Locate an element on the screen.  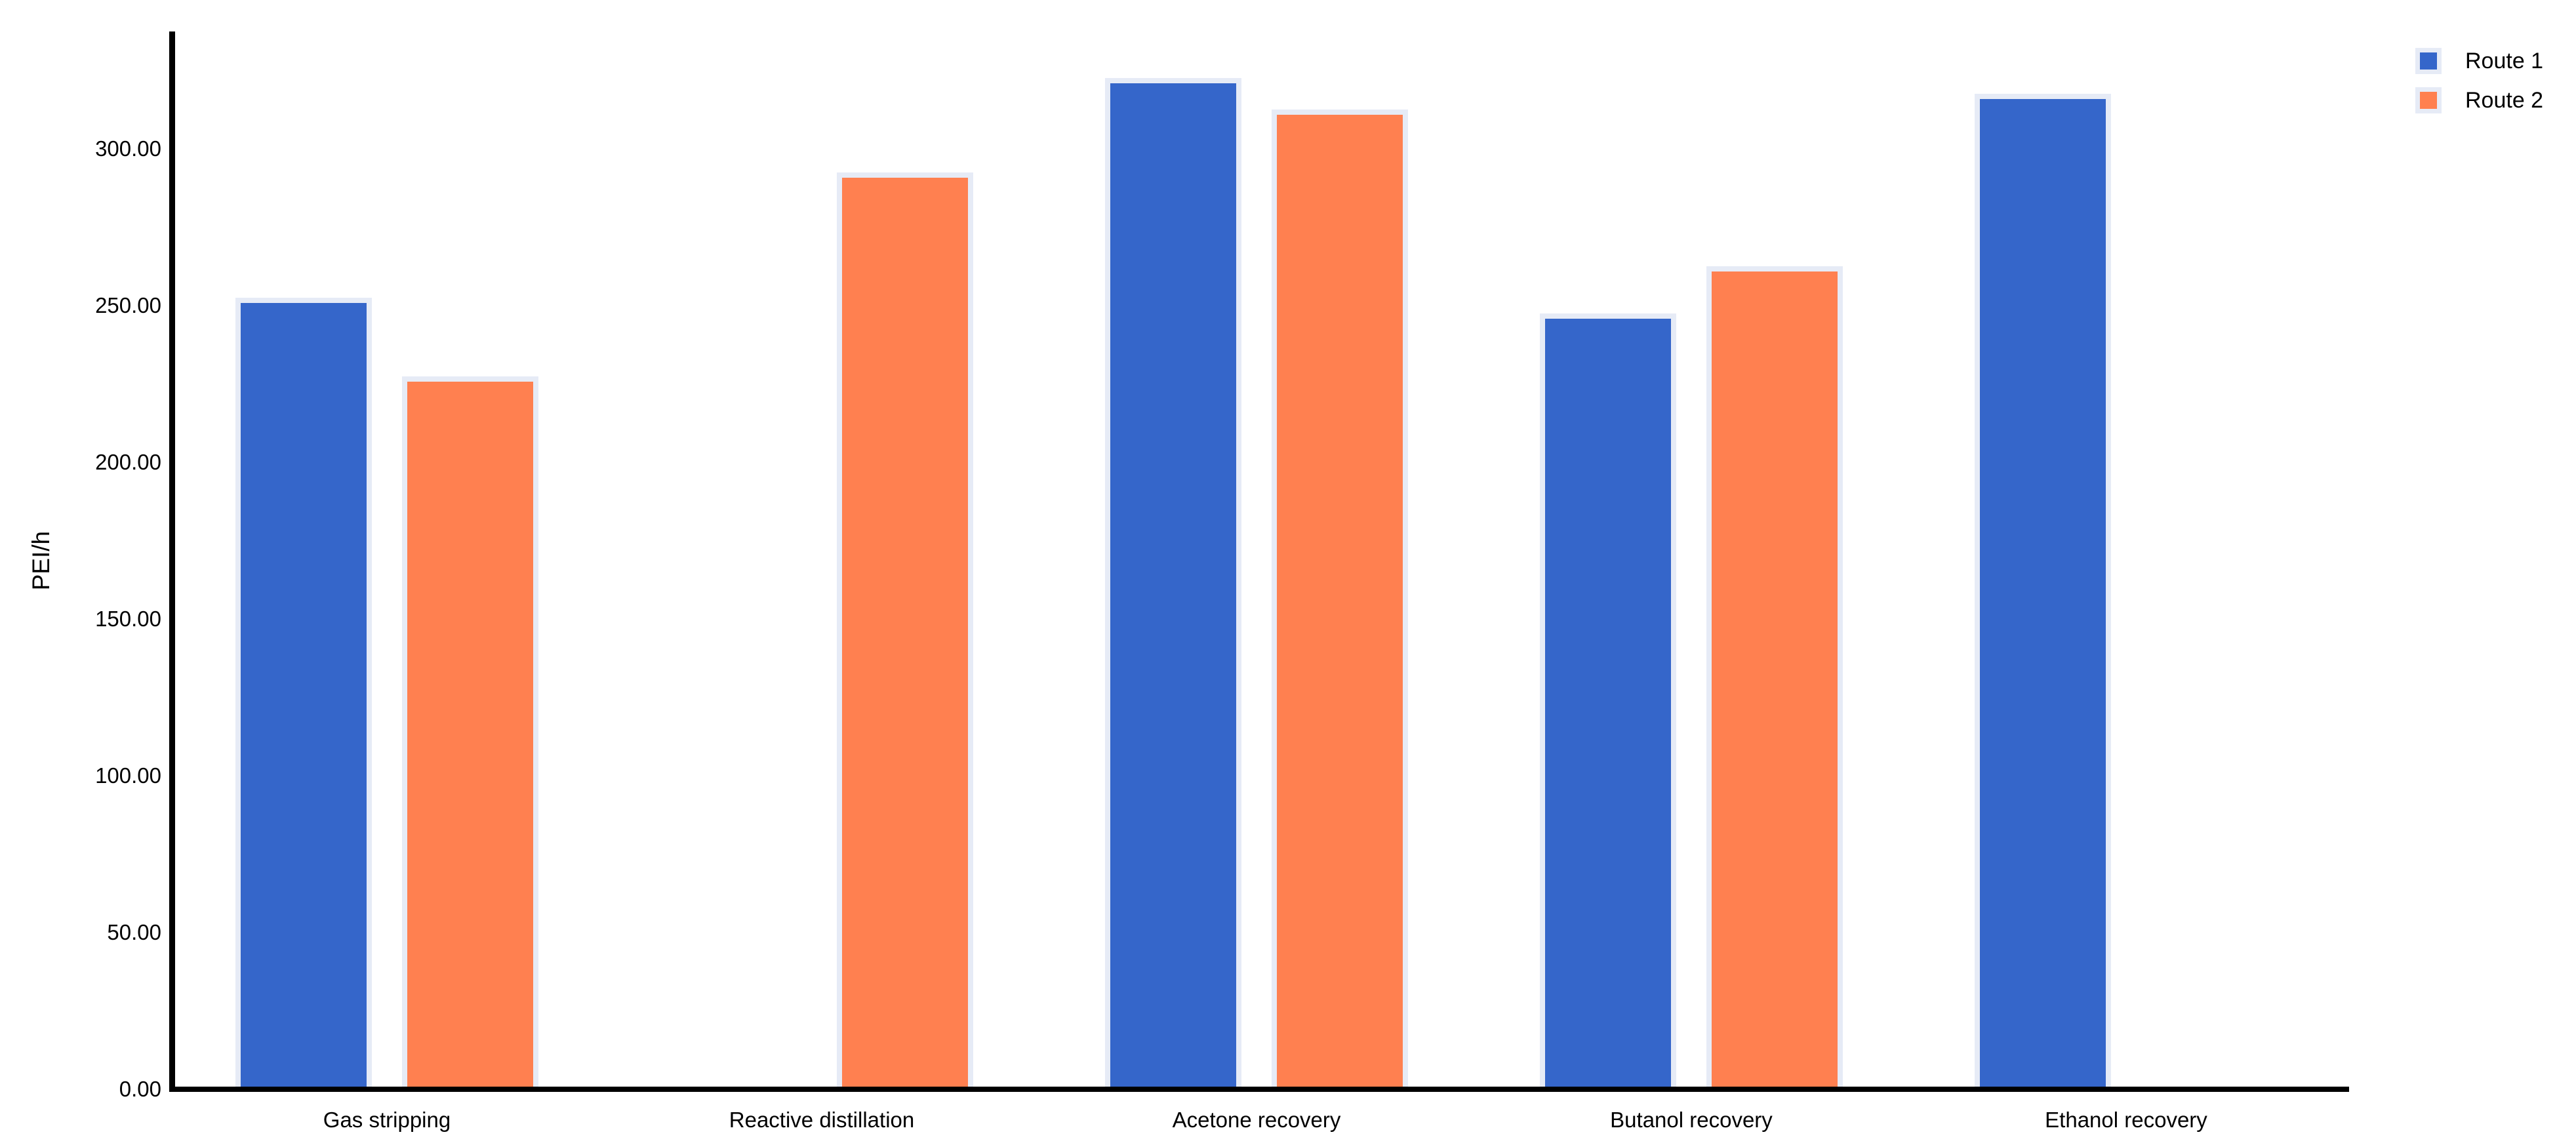
bar-route-1-acetone-recovery is located at coordinates (1173, 582).